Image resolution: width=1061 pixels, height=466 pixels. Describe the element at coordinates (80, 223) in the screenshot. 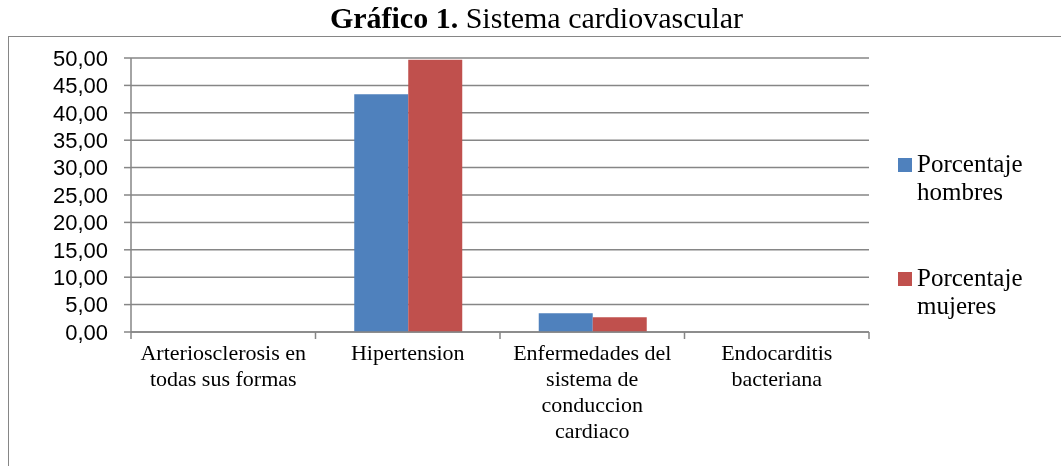

I see `y-tick-label: 20,00` at that location.